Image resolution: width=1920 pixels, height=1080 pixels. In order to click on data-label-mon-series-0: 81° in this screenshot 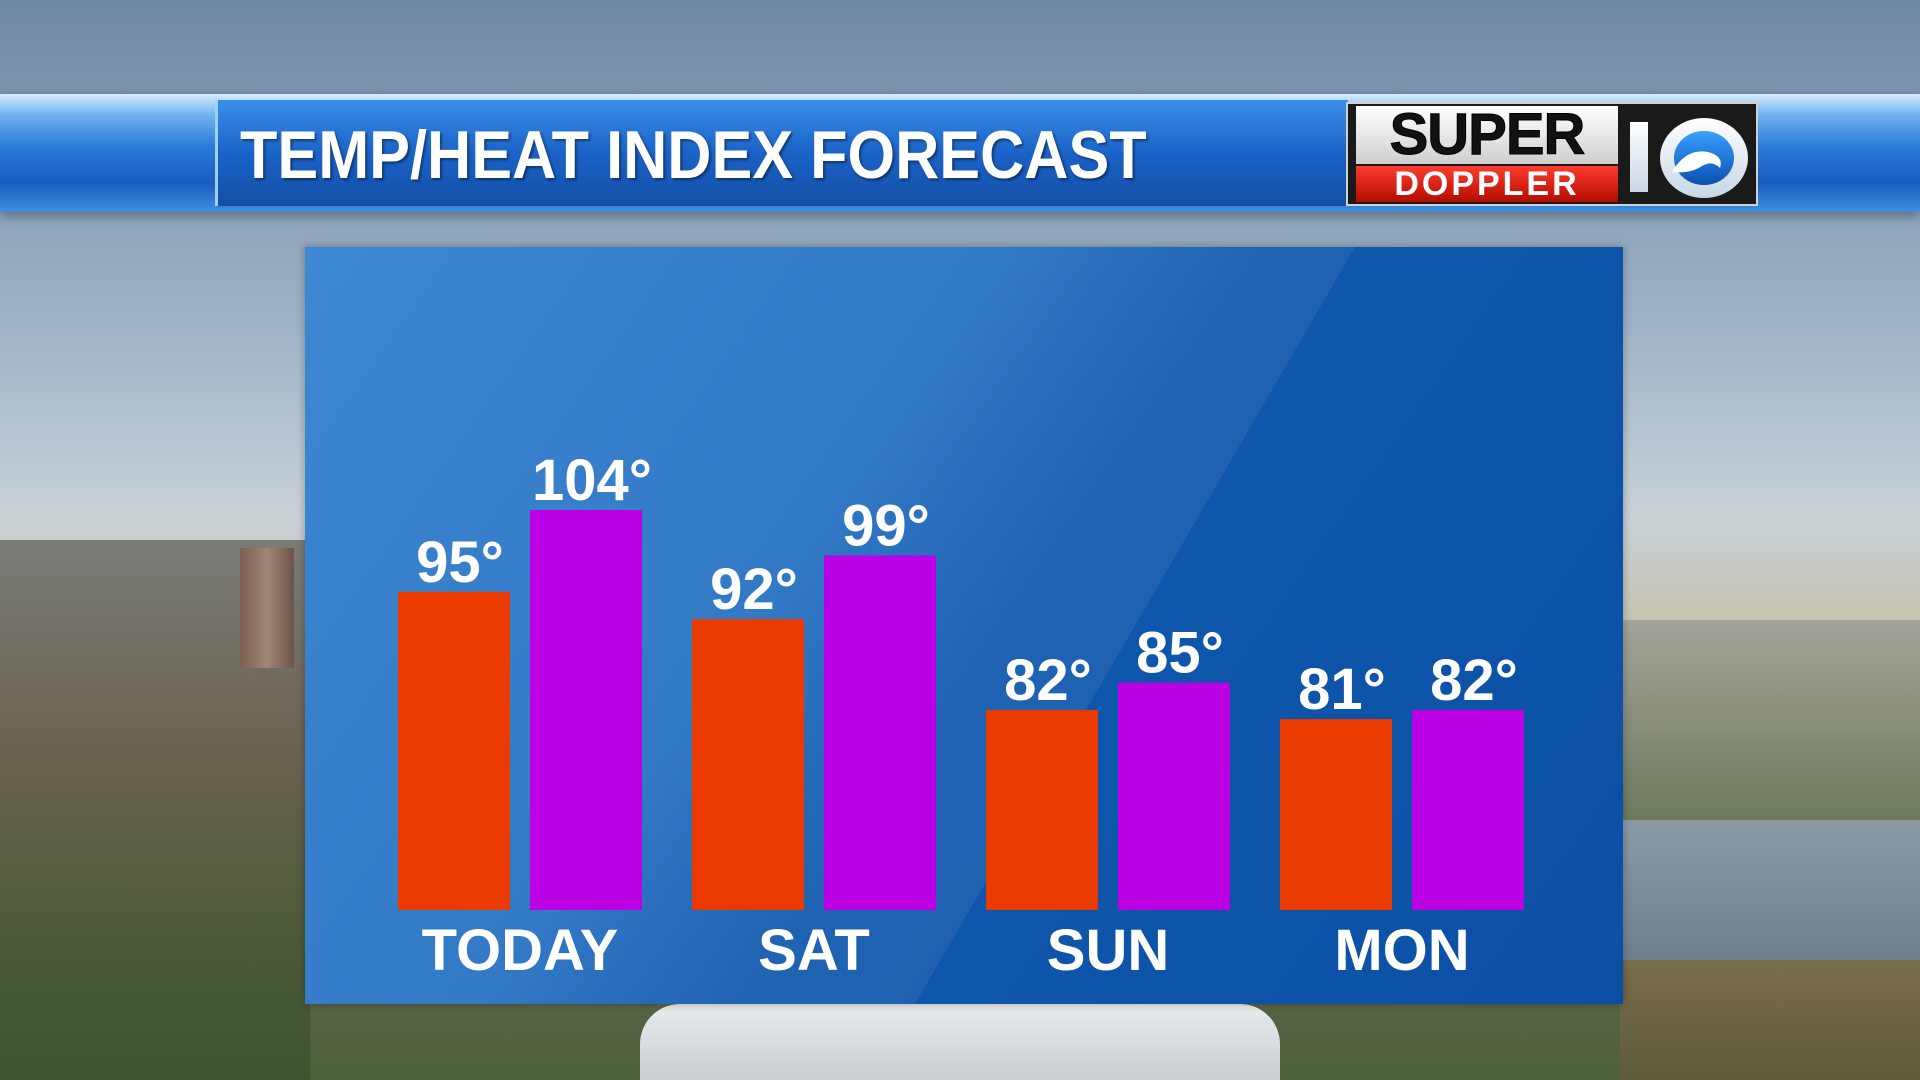, I will do `click(1342, 689)`.